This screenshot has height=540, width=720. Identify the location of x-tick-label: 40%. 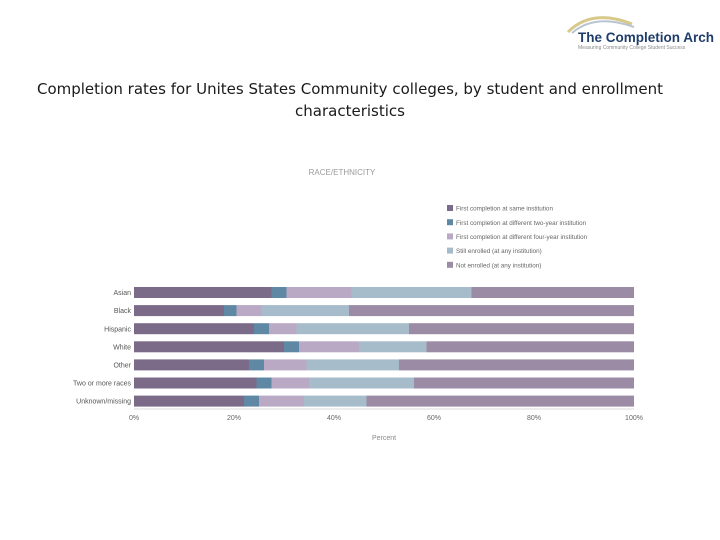
(334, 418).